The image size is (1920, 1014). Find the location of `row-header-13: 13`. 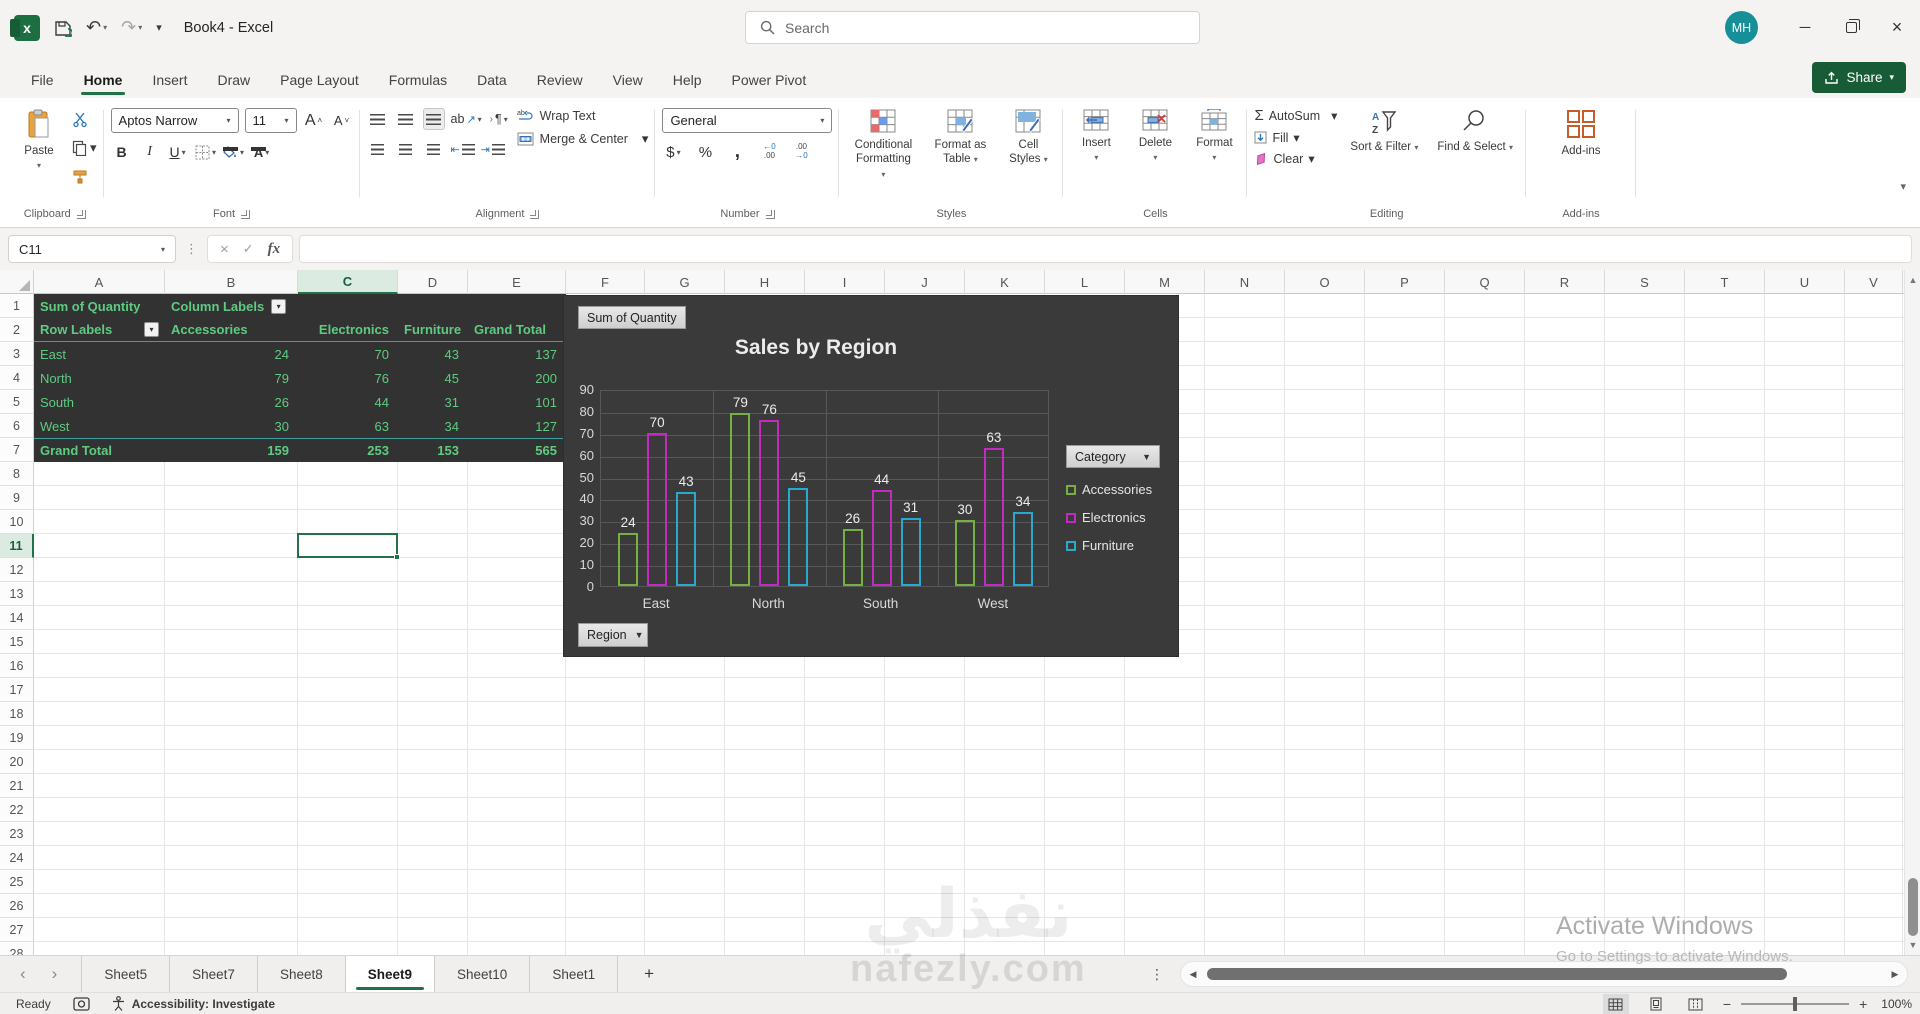

row-header-13: 13 is located at coordinates (17, 594).